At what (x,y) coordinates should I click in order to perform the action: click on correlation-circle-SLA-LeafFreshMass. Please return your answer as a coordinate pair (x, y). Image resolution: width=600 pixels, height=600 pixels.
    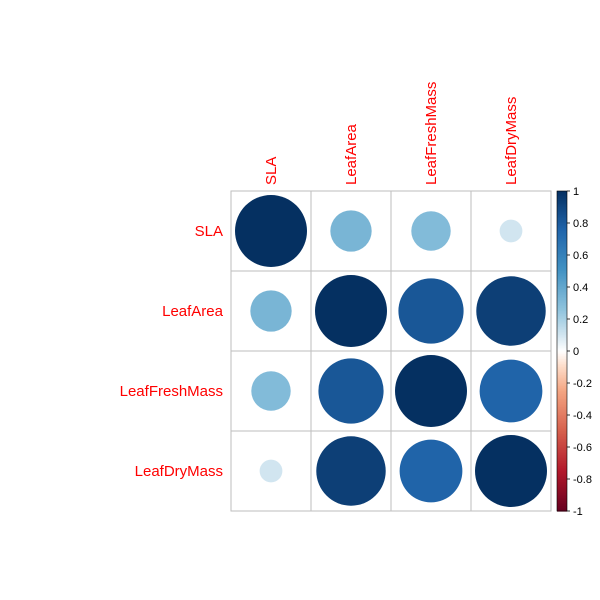
    Looking at the image, I should click on (431, 231).